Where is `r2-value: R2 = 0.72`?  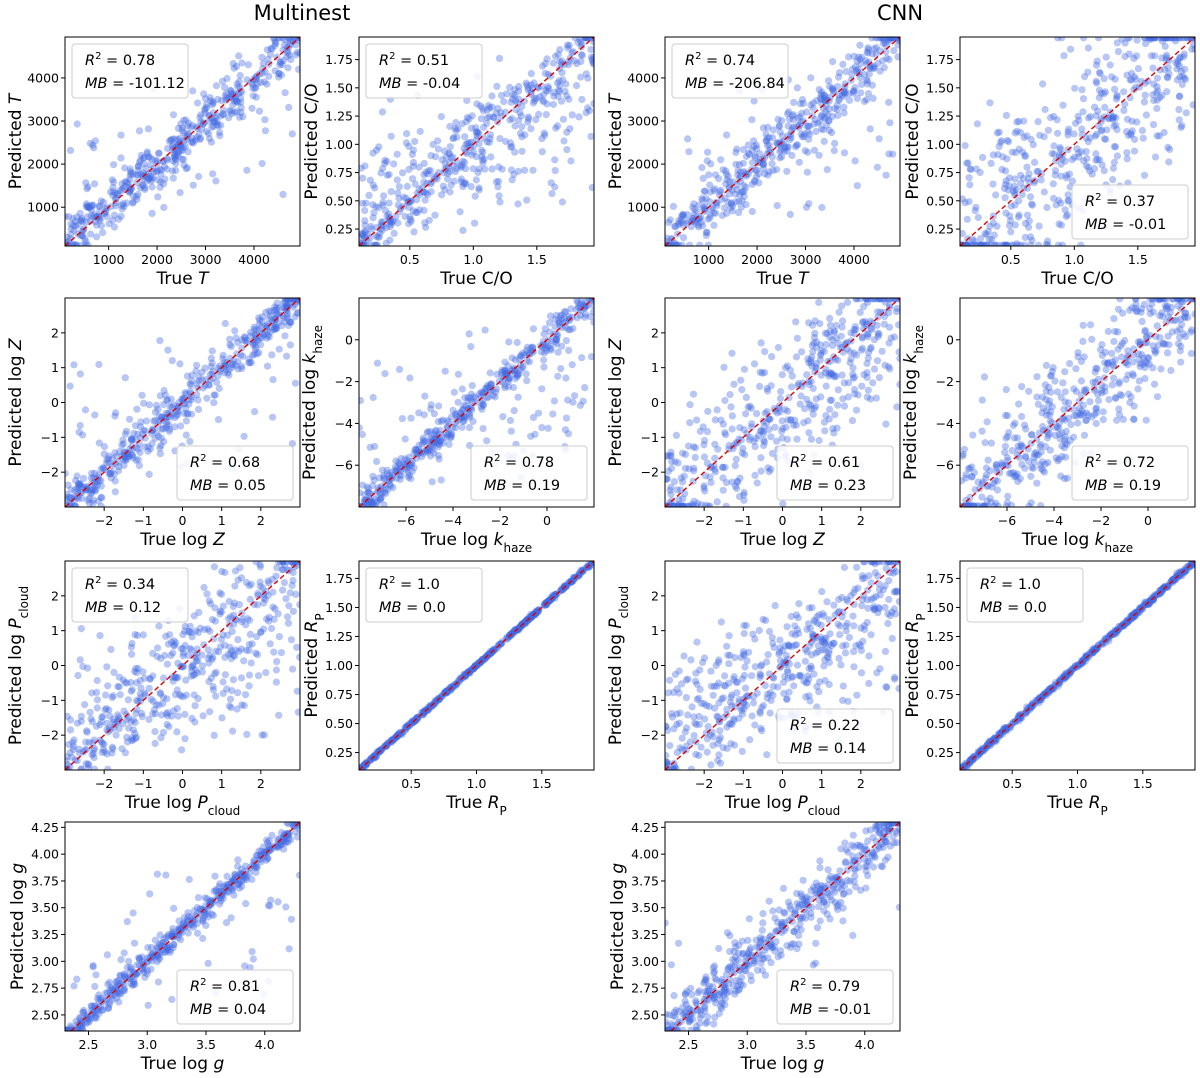
r2-value: R2 = 0.72 is located at coordinates (1120, 462).